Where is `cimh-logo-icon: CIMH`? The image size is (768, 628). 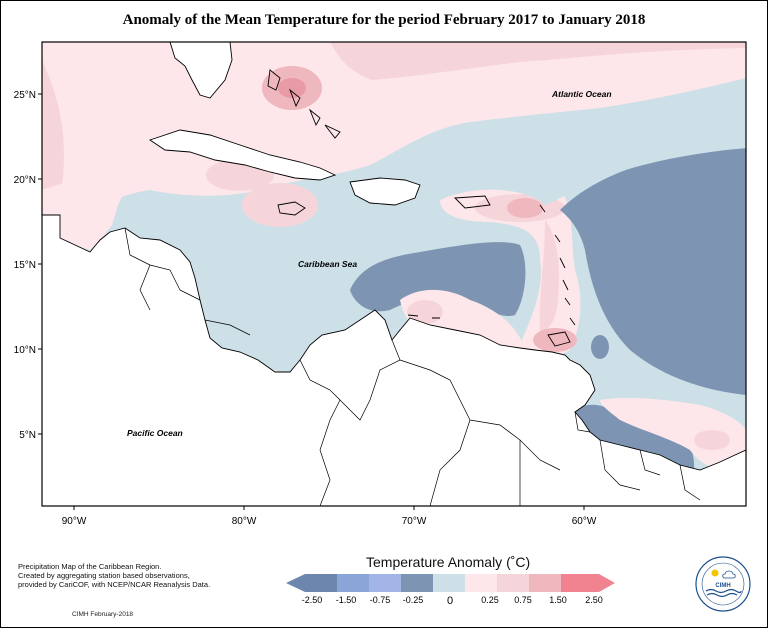
cimh-logo-icon: CIMH is located at coordinates (723, 584).